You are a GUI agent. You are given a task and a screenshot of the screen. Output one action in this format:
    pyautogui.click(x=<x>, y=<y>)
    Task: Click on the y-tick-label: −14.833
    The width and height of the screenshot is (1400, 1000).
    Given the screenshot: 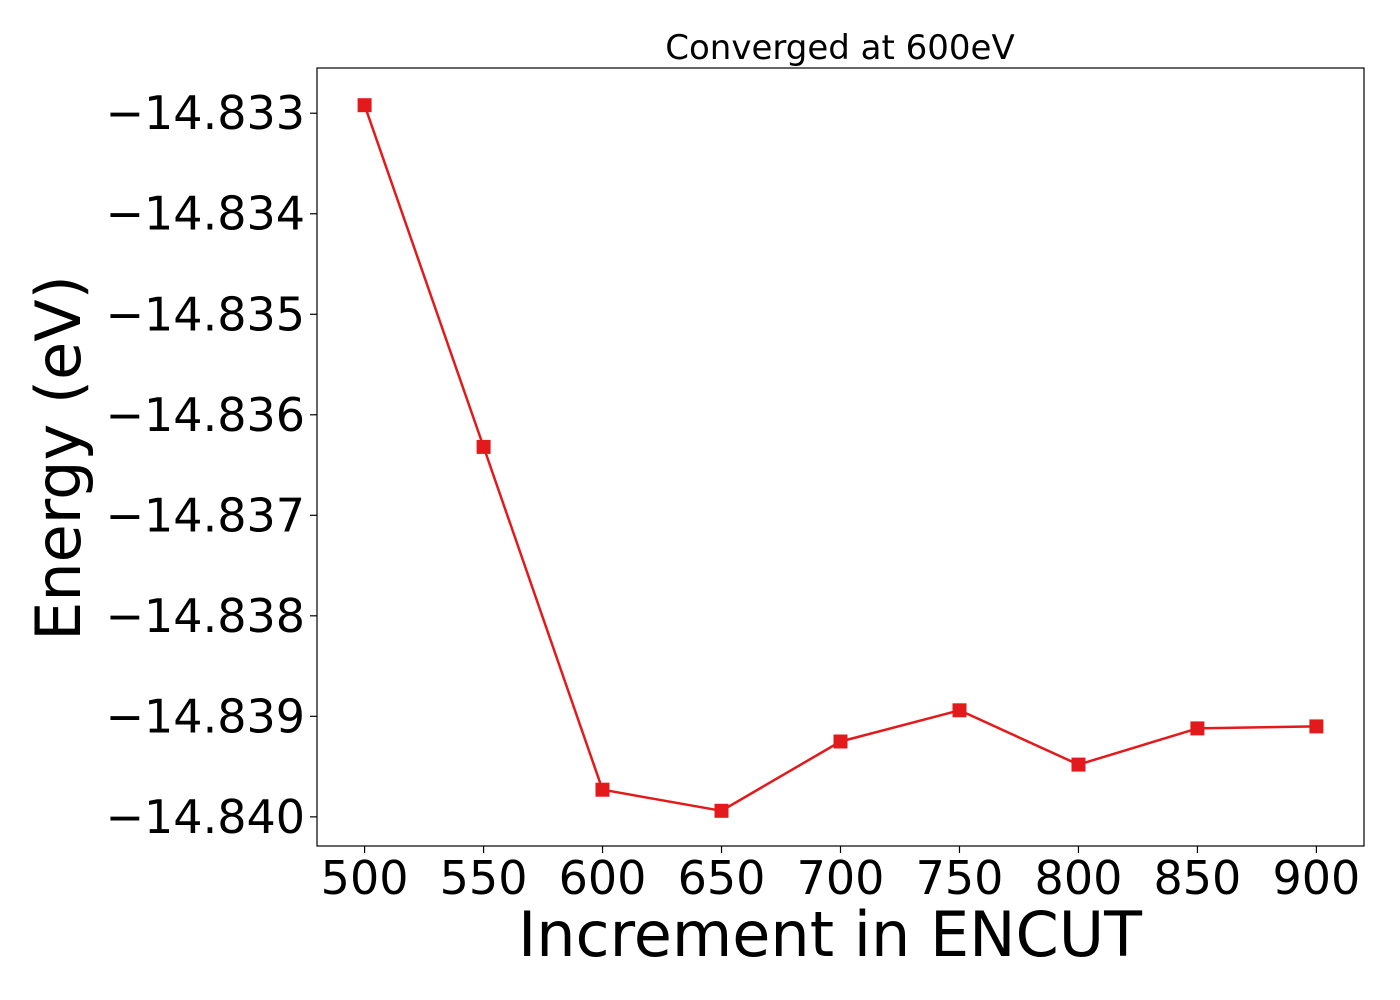 What is the action you would take?
    pyautogui.click(x=206, y=113)
    